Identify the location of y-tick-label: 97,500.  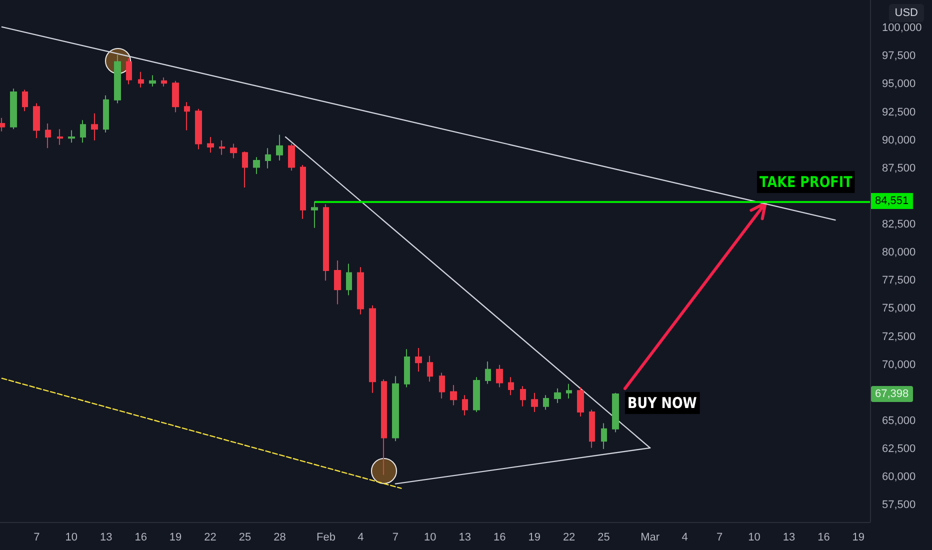
(899, 56).